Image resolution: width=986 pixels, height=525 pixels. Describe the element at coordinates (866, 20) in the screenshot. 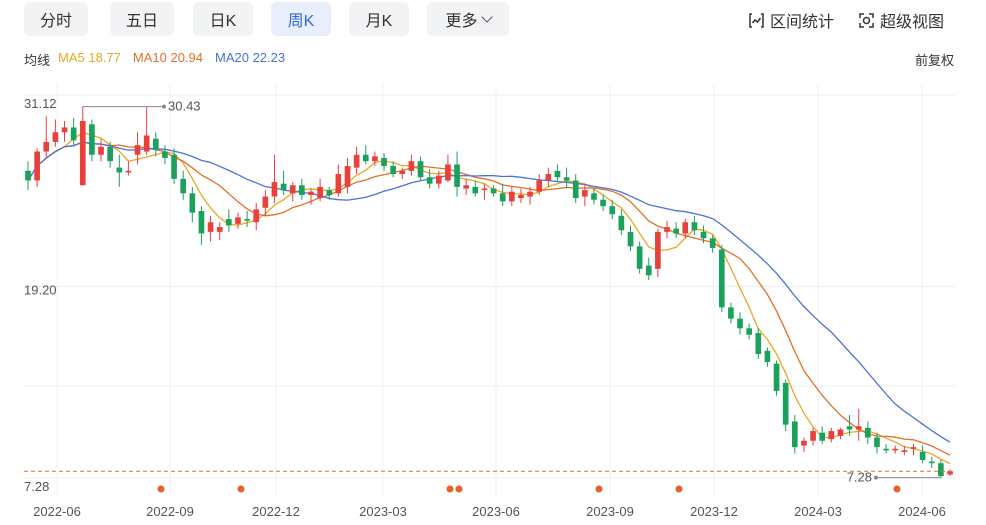

I see `super-view-icon` at that location.